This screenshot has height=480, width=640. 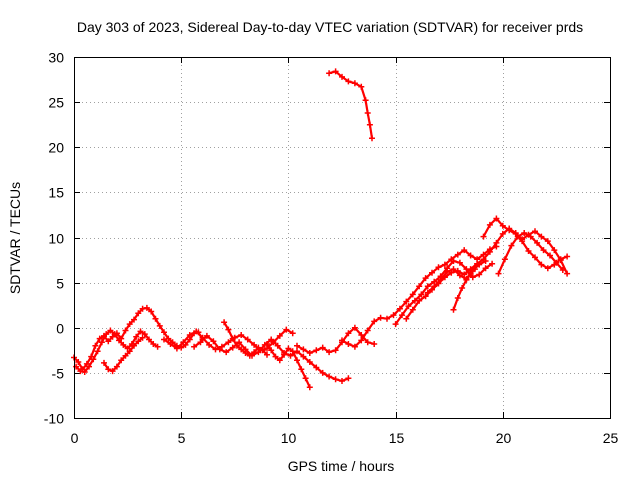 What do you see at coordinates (56, 148) in the screenshot?
I see `y-tick-label: 20` at bounding box center [56, 148].